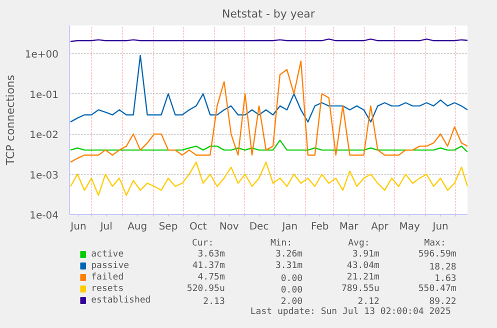 The height and width of the screenshot is (328, 497). What do you see at coordinates (105, 227) in the screenshot?
I see `x-tick-label: Jul` at bounding box center [105, 227].